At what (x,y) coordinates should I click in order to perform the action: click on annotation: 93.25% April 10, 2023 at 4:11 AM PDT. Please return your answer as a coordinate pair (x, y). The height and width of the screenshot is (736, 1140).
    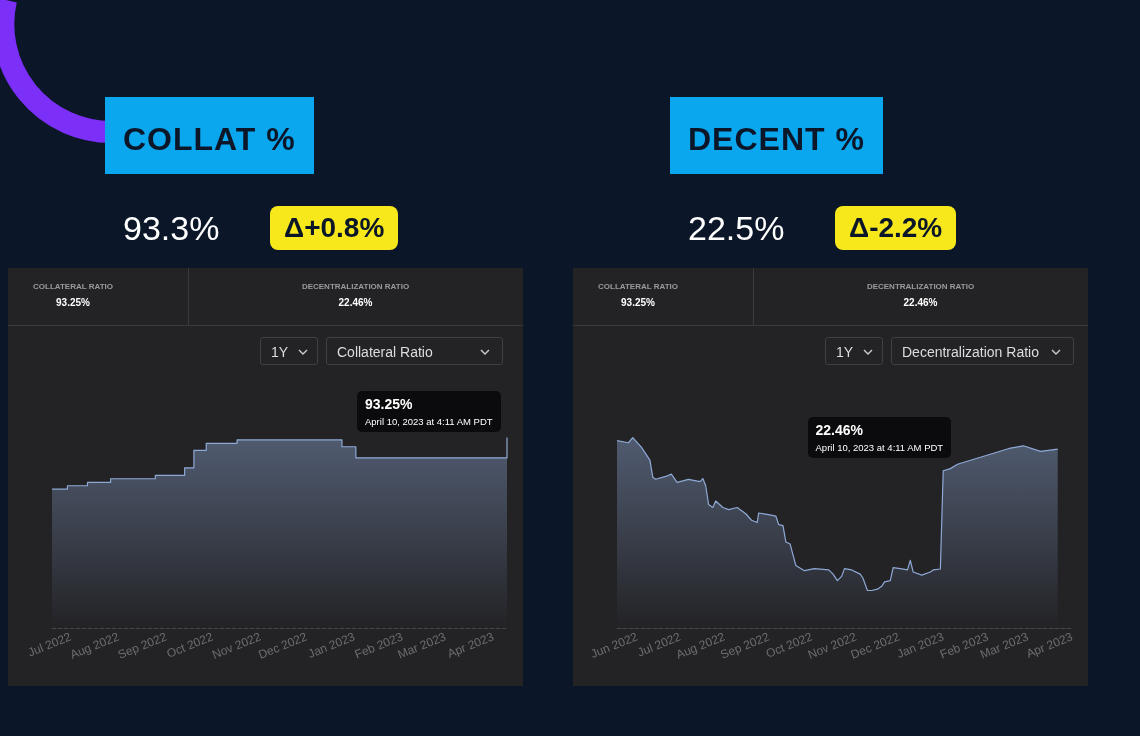
    Looking at the image, I should click on (429, 411).